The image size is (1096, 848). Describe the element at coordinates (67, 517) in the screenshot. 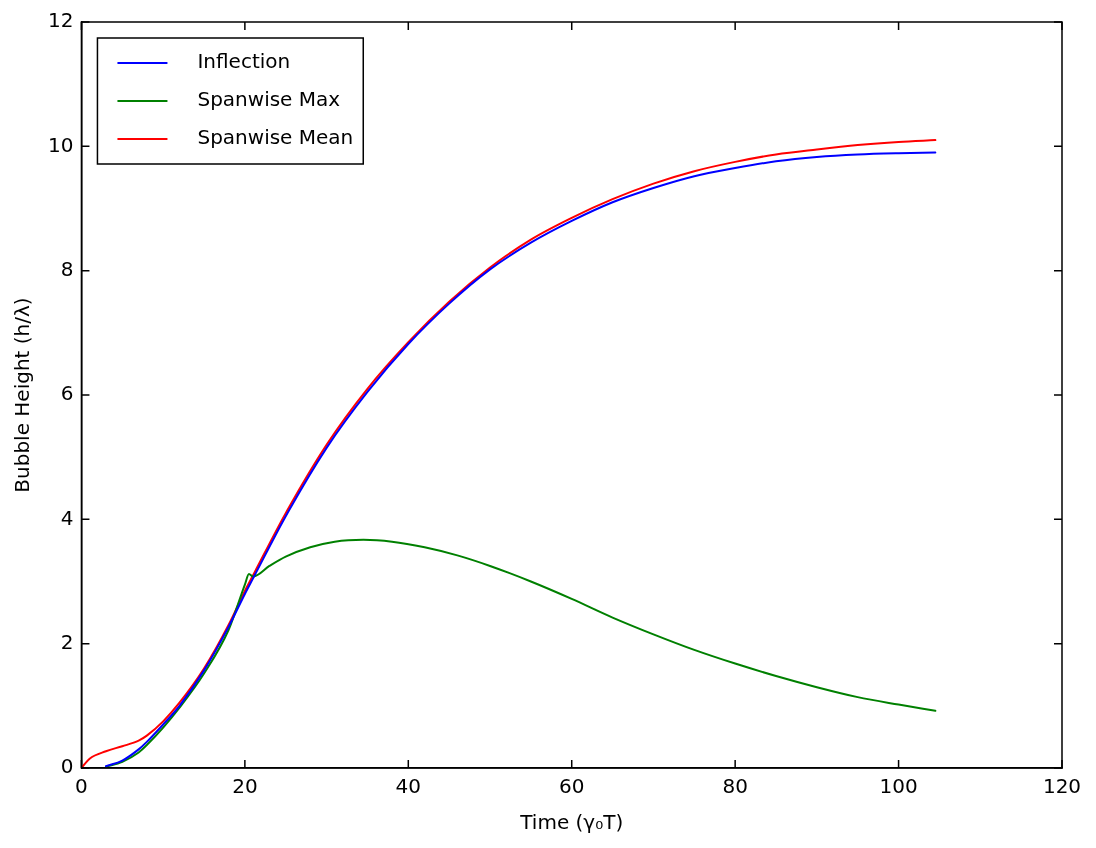

I see `y-tick-label: 4` at that location.